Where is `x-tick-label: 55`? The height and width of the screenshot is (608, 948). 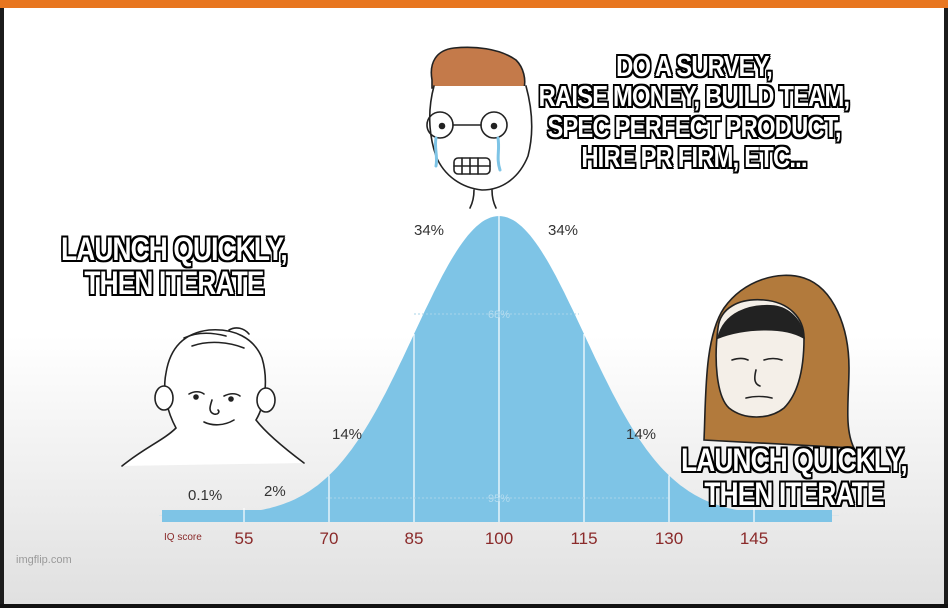 x-tick-label: 55 is located at coordinates (244, 538).